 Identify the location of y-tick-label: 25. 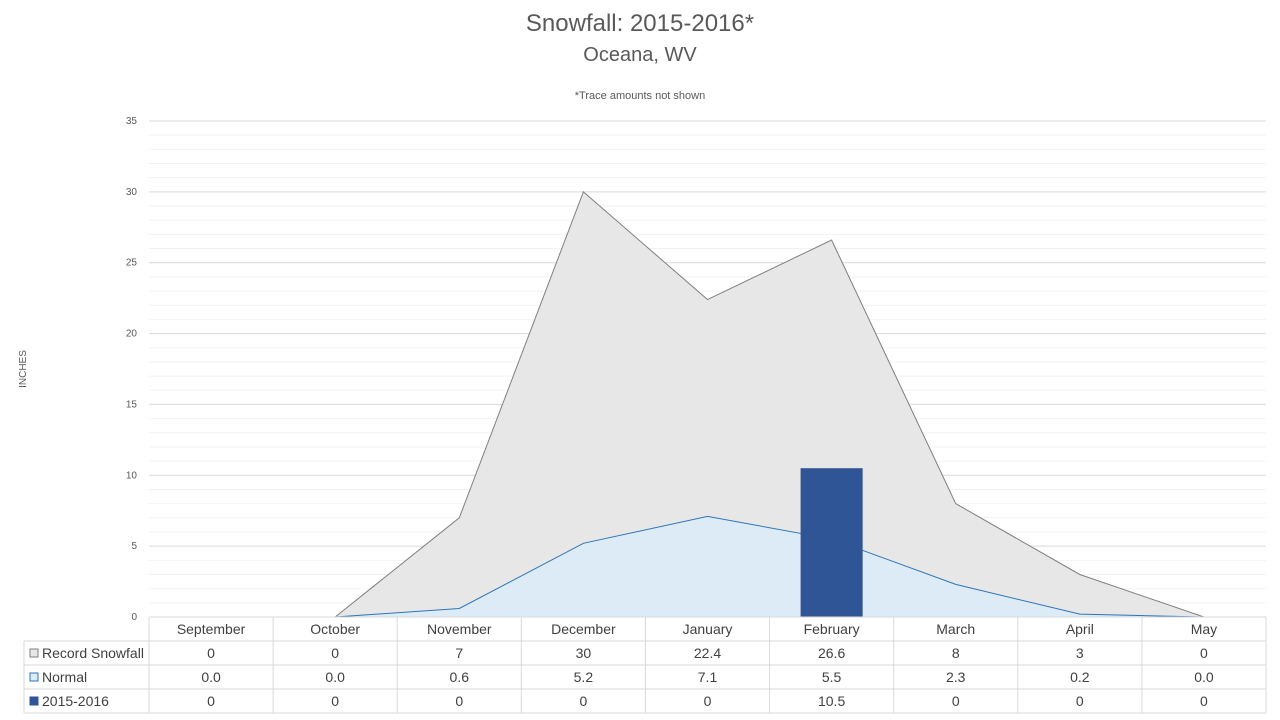
(132, 263).